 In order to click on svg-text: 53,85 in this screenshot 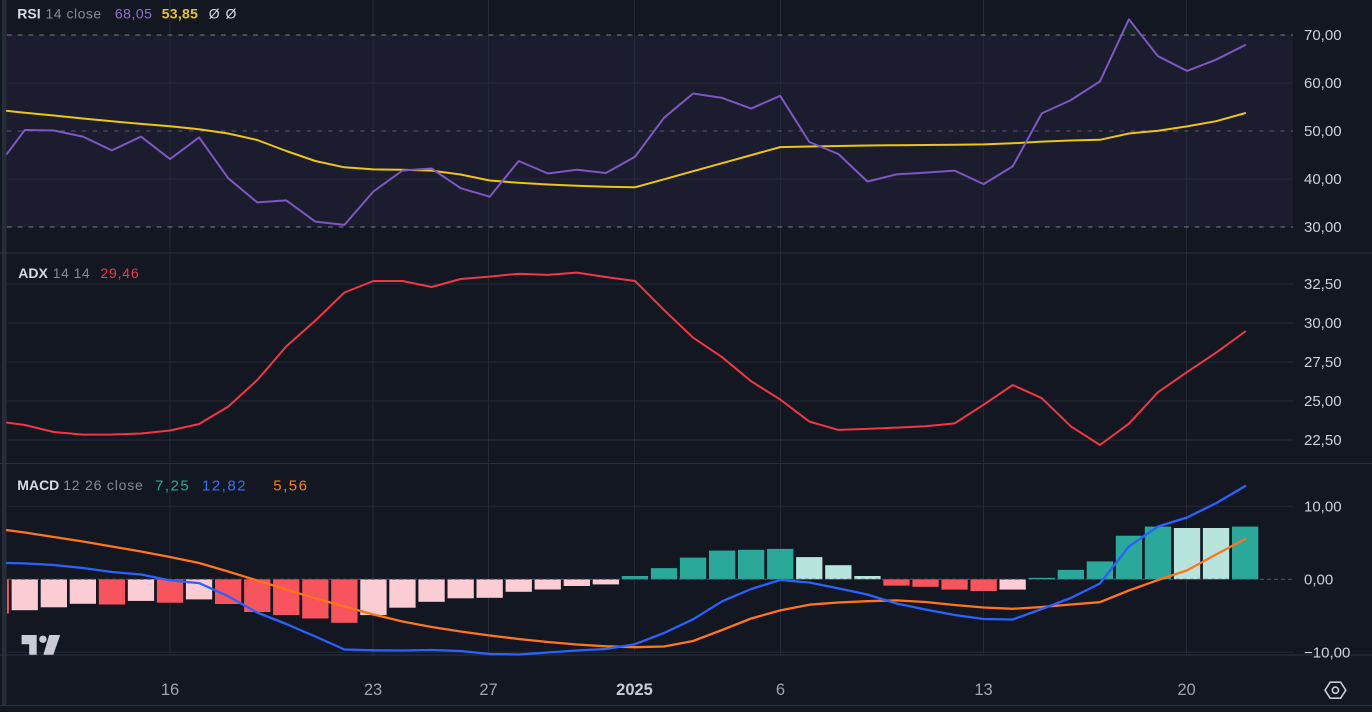, I will do `click(180, 14)`.